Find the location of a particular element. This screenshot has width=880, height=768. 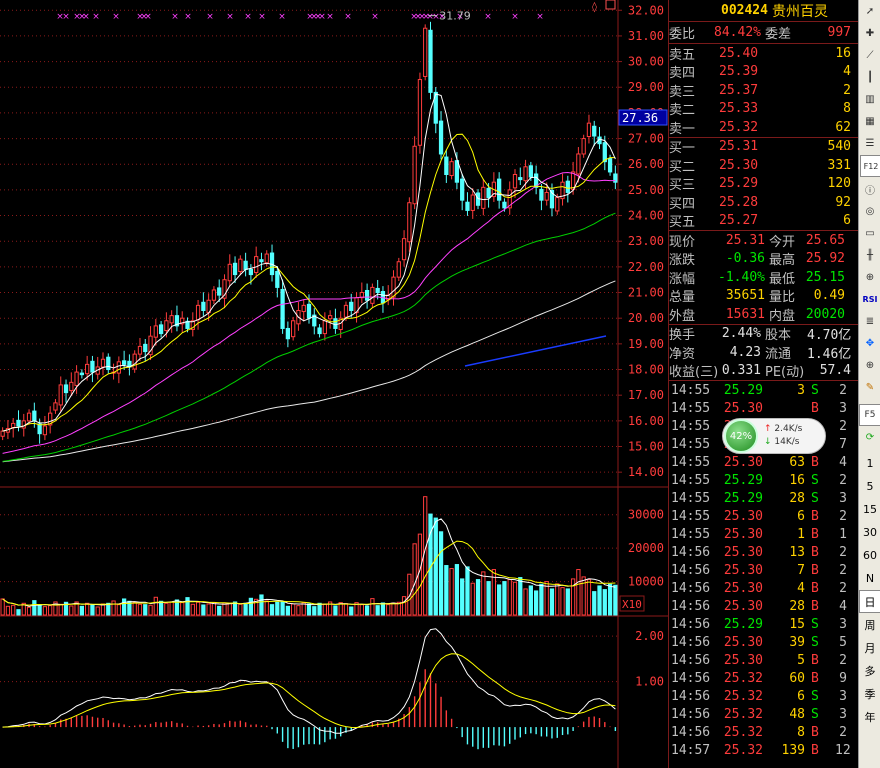

tick-time: 14:56 is located at coordinates (691, 732).